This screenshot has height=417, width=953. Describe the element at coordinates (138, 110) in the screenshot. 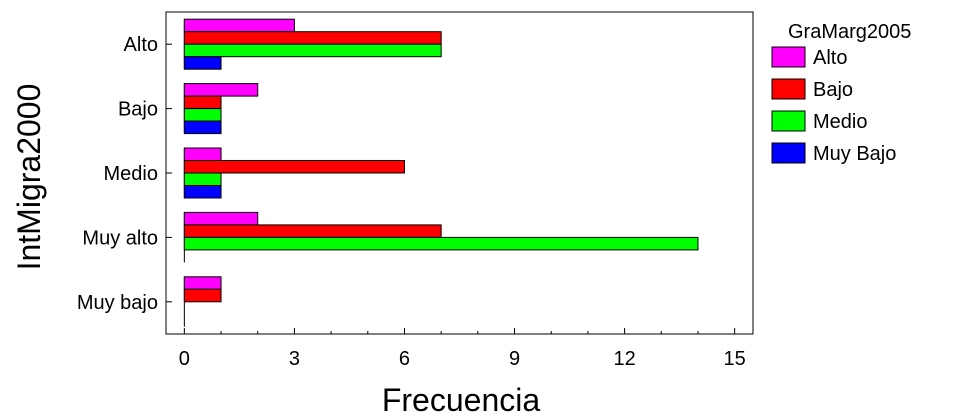

I see `y-tick-label: Bajo` at that location.